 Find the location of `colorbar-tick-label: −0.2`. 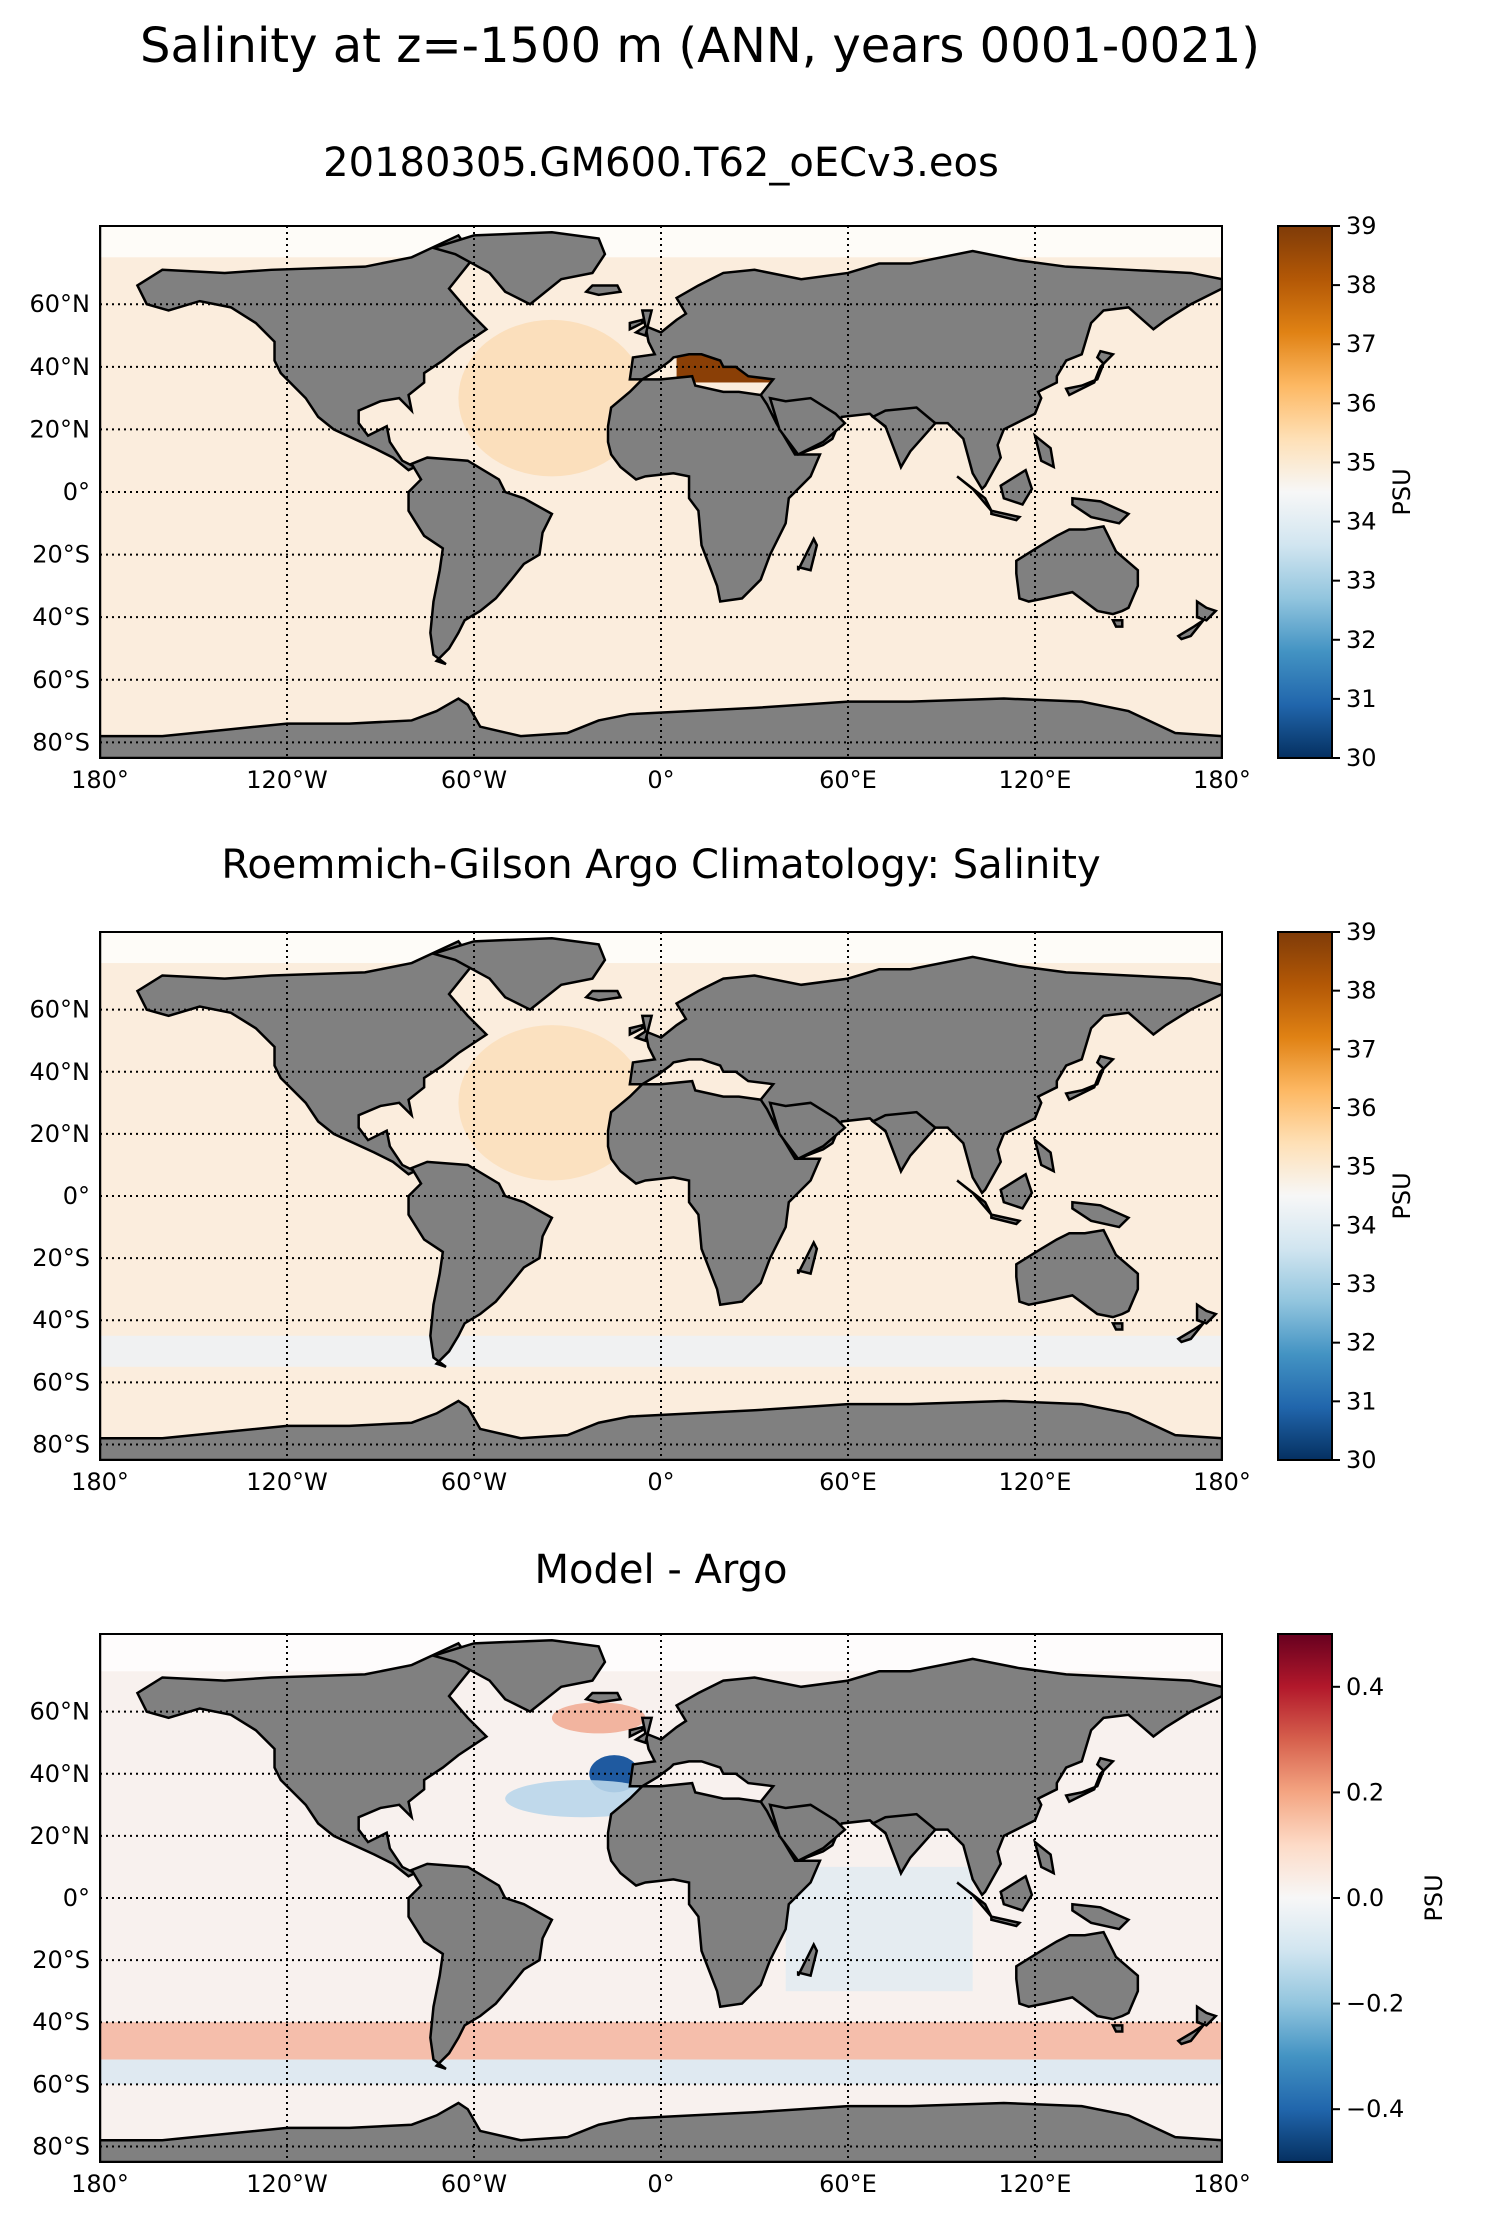

colorbar-tick-label: −0.2 is located at coordinates (1375, 2004).